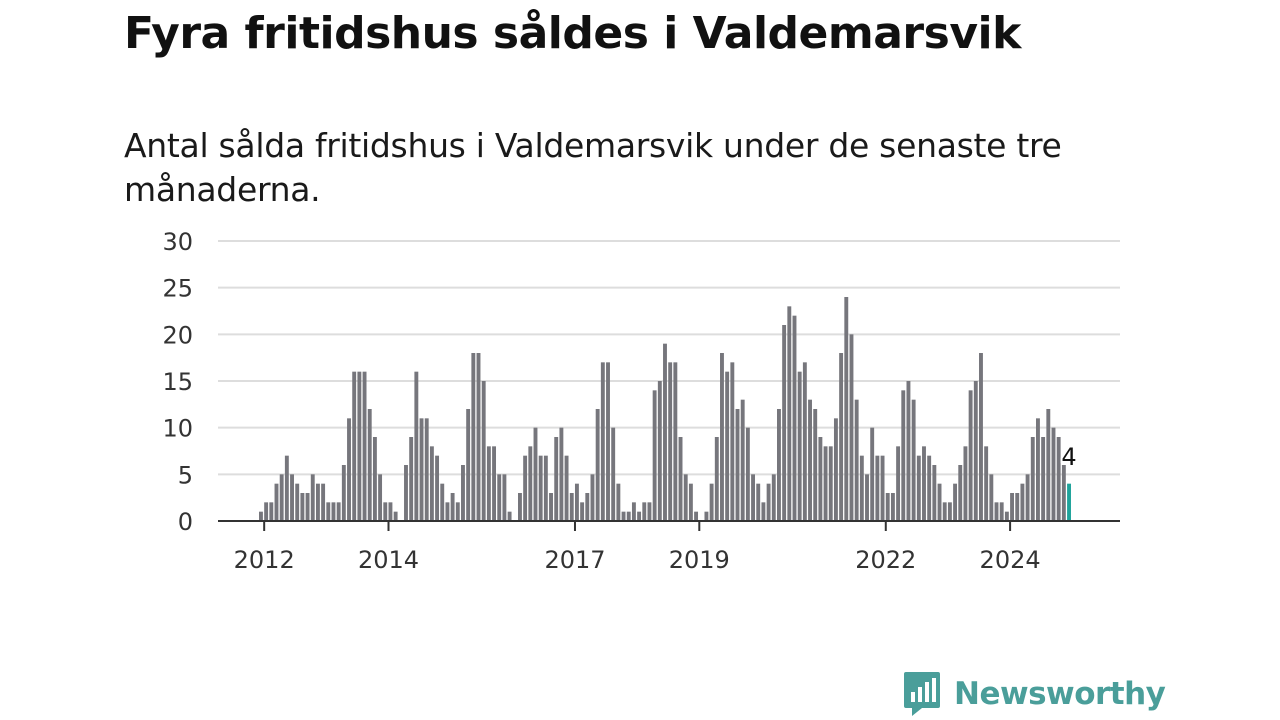  I want to click on newsworthy-logo-icon, so click(922, 694).